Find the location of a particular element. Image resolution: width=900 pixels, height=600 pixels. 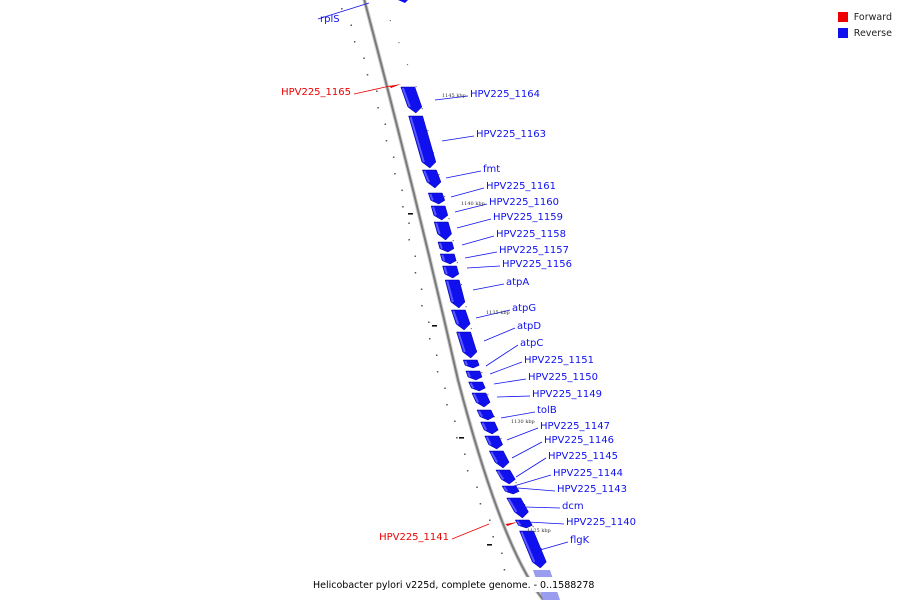

gene-label: HPV225_1146 is located at coordinates (579, 440).